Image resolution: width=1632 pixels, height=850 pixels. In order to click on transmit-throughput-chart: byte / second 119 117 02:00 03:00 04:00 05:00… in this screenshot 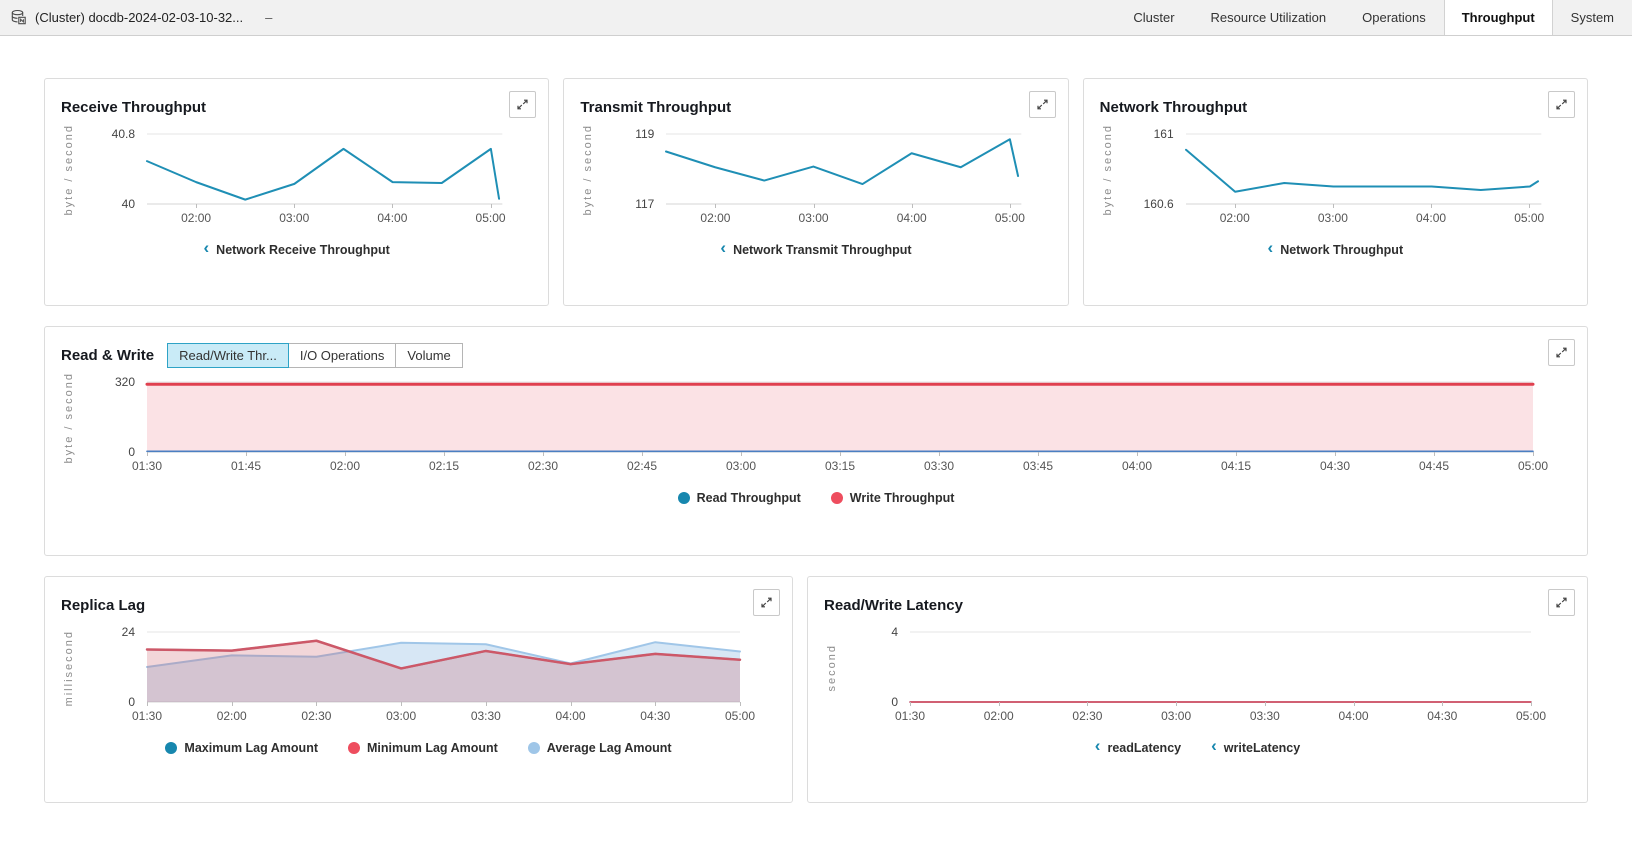, I will do `click(815, 190)`.